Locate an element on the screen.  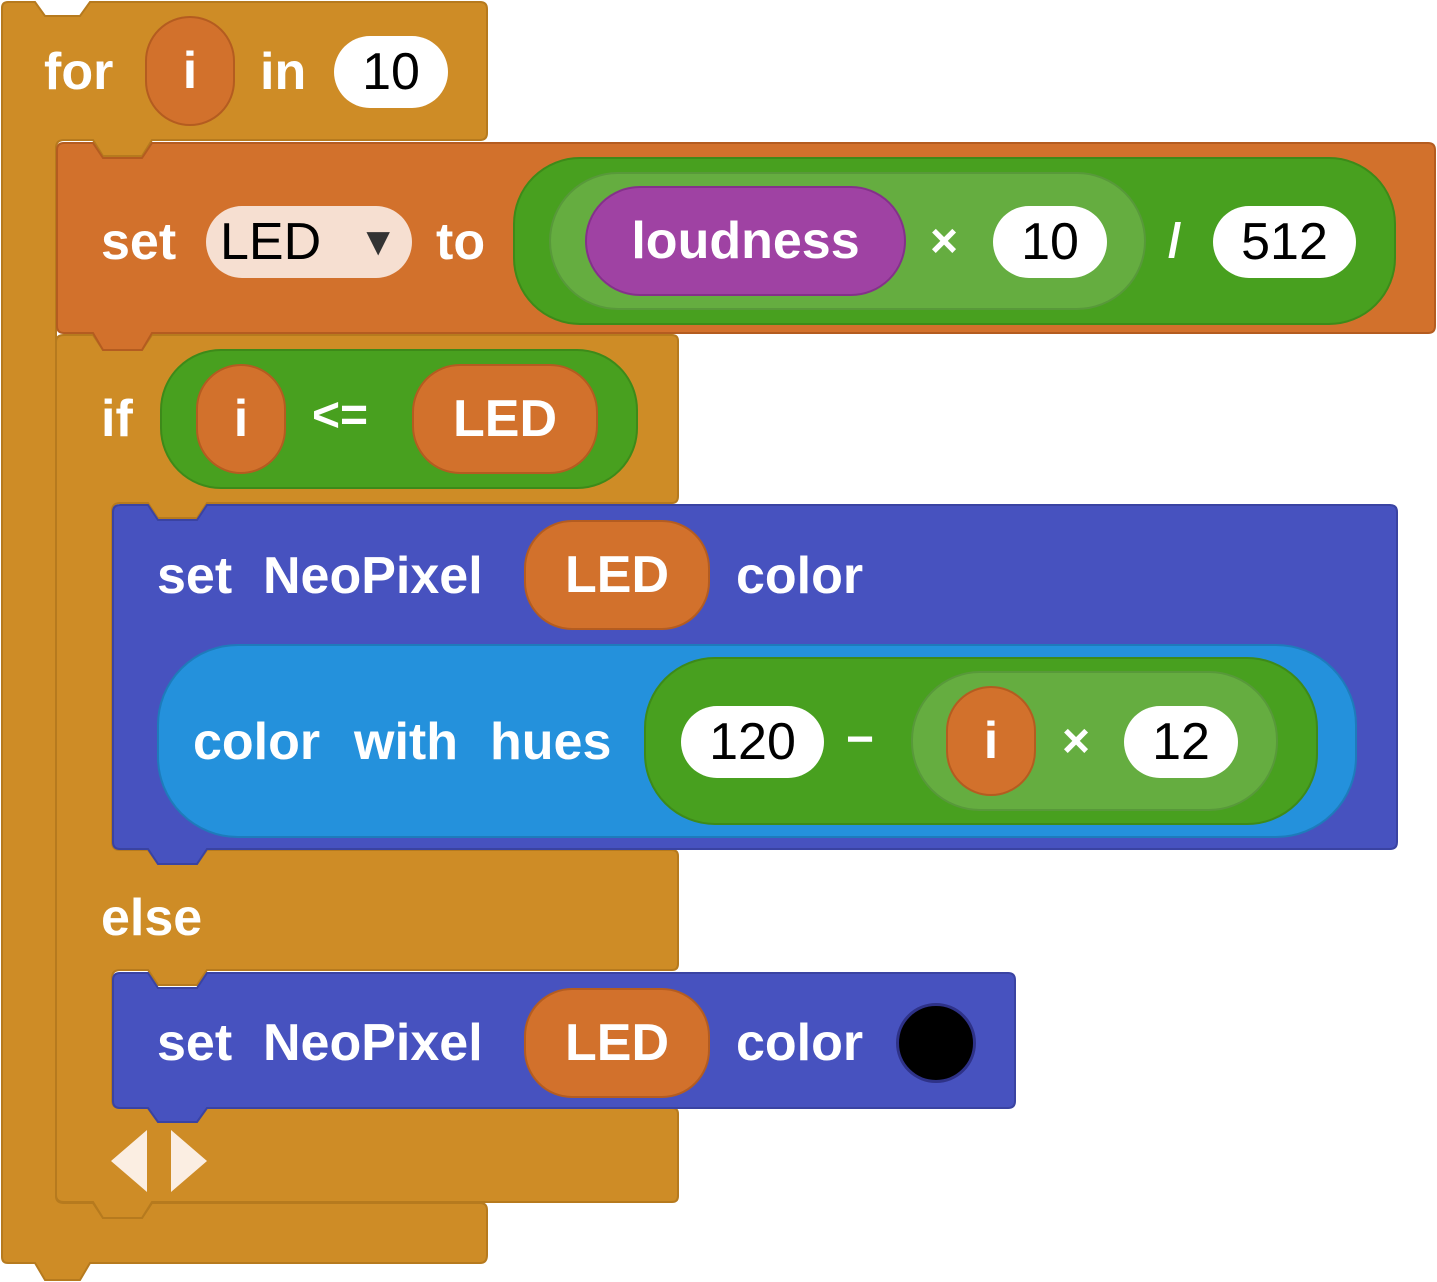
neopixel2-color-label: color is located at coordinates (800, 1043).